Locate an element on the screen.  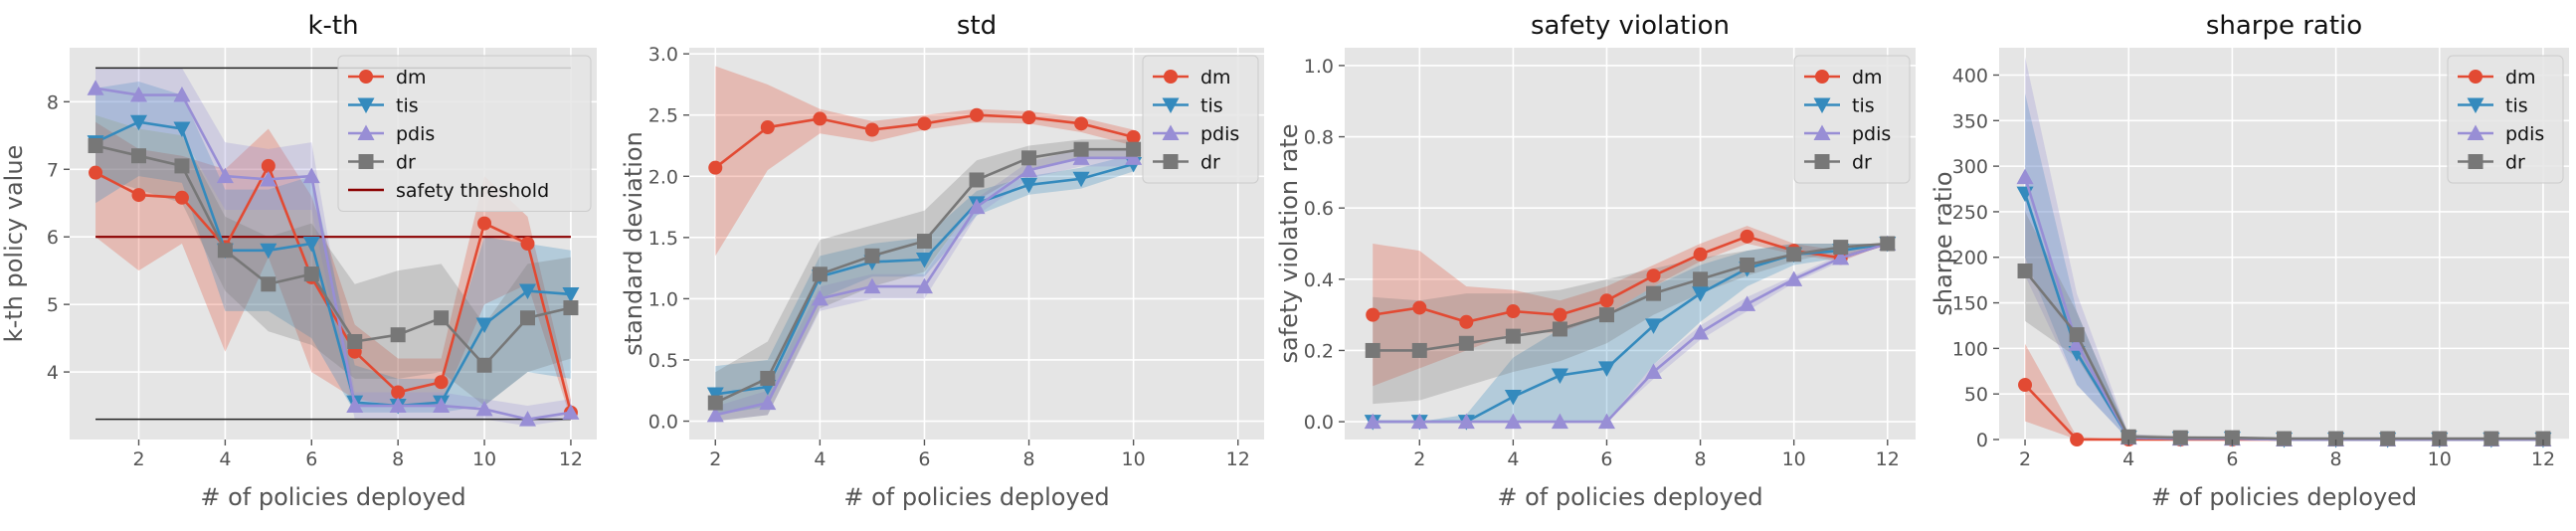
x-axis-label: # of policies deployed is located at coordinates (332, 497).